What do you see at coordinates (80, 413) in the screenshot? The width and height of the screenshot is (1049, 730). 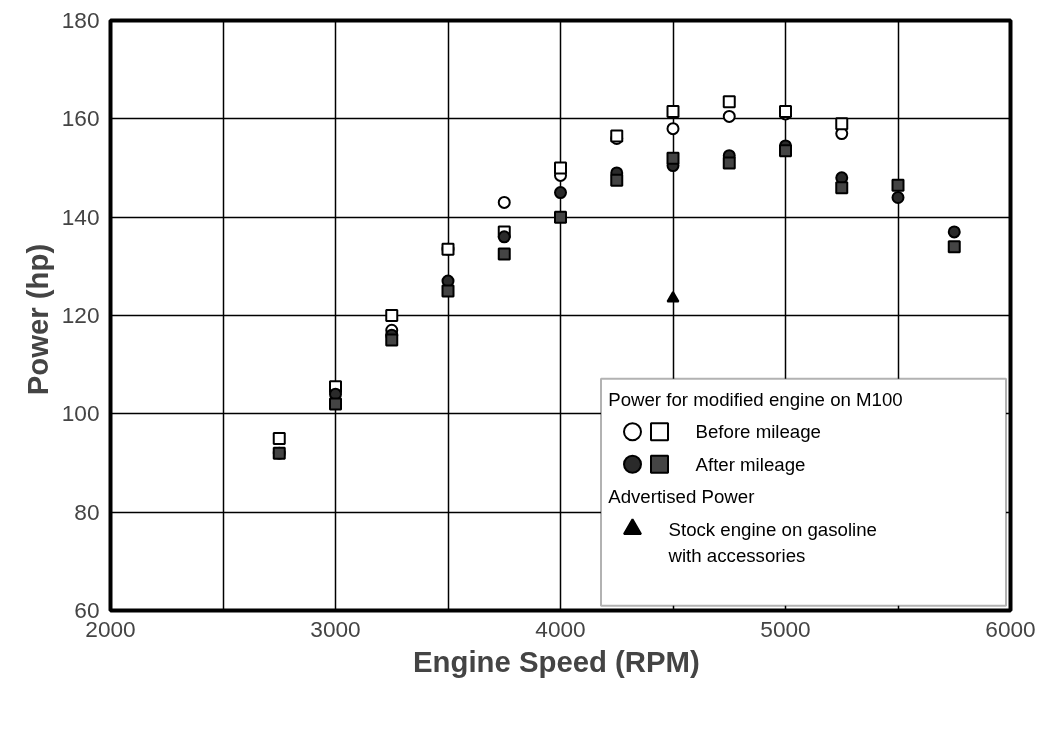 I see `y-tick-label: 100` at bounding box center [80, 413].